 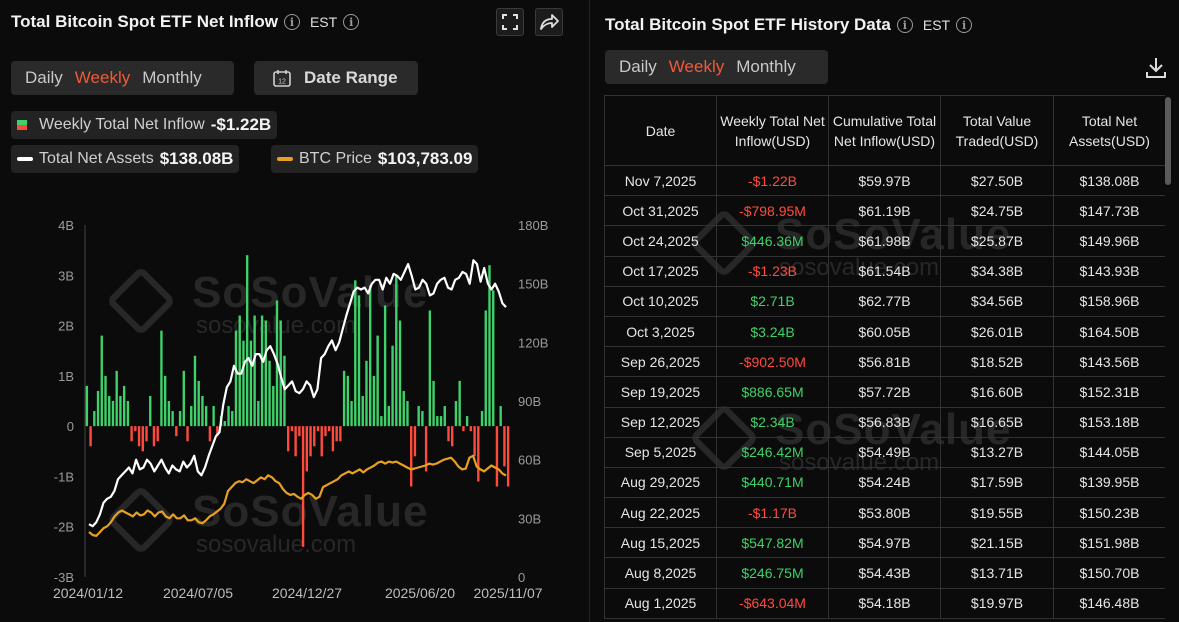 What do you see at coordinates (533, 284) in the screenshot?
I see `y-right-tick-label: 150B` at bounding box center [533, 284].